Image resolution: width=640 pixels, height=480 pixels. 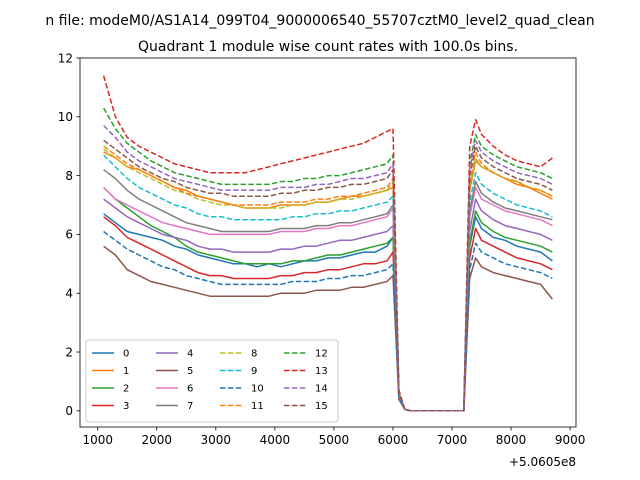 What do you see at coordinates (321, 371) in the screenshot?
I see `legend-label-13: 13` at bounding box center [321, 371].